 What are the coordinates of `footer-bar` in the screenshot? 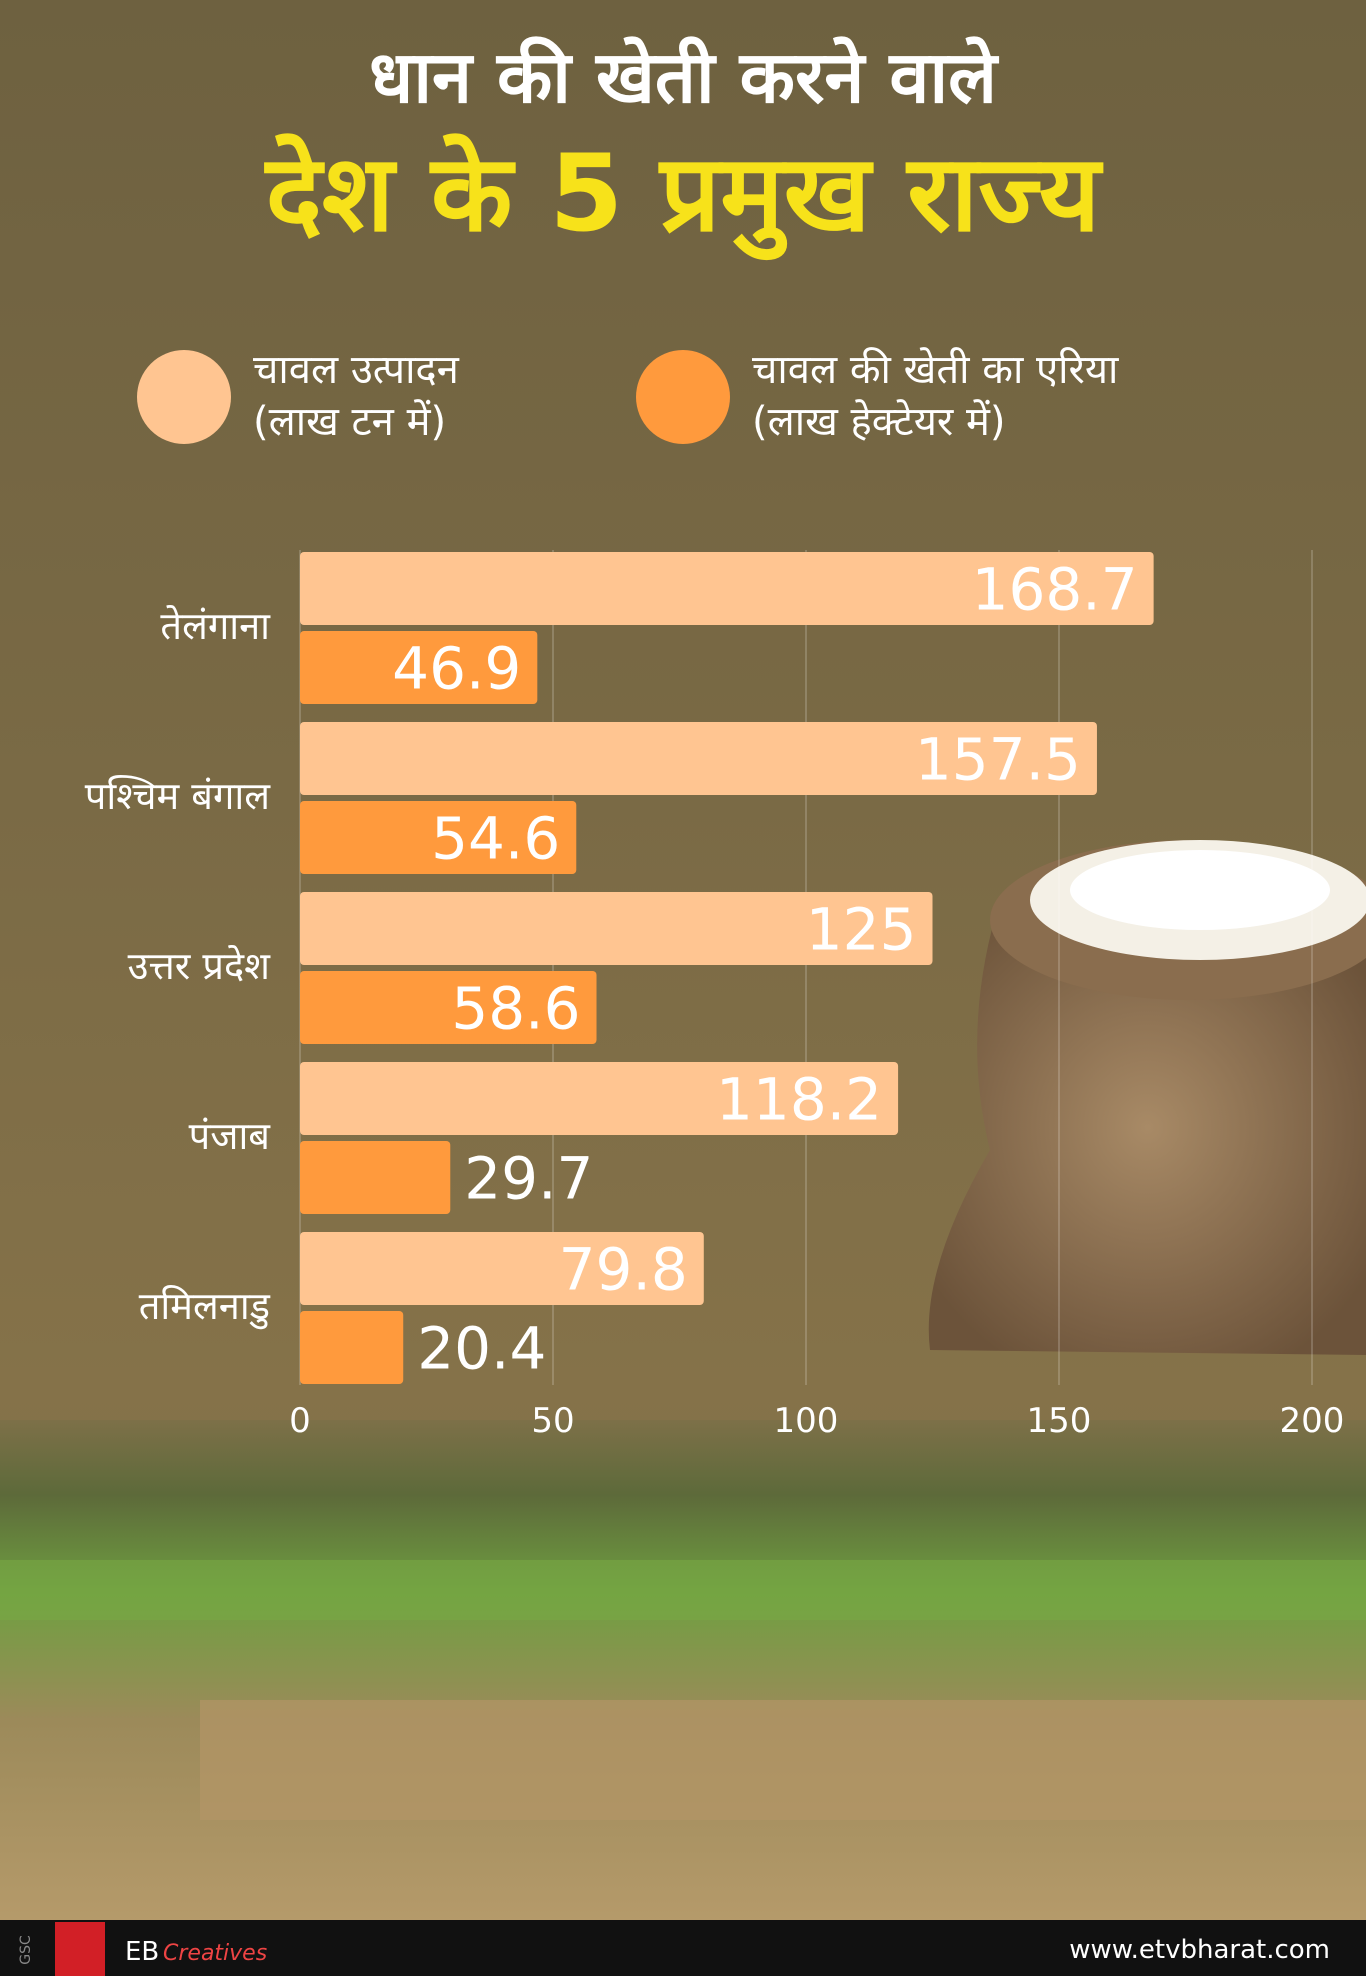 It's located at (683, 1948).